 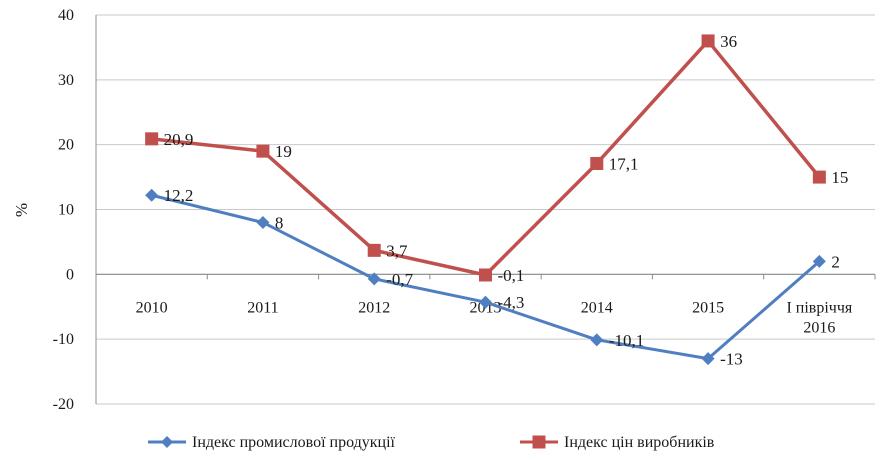 What do you see at coordinates (63, 339) in the screenshot?
I see `y-tick-label: -10` at bounding box center [63, 339].